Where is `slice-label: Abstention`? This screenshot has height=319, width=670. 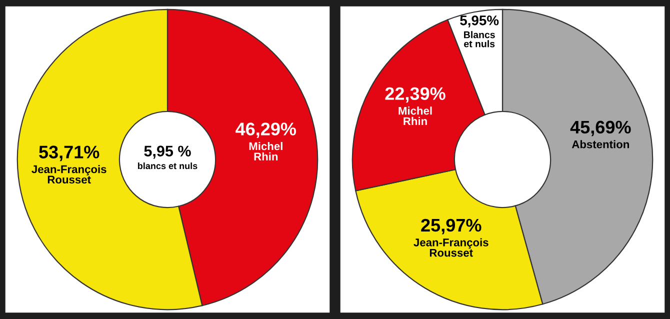
slice-label: Abstention is located at coordinates (600, 144).